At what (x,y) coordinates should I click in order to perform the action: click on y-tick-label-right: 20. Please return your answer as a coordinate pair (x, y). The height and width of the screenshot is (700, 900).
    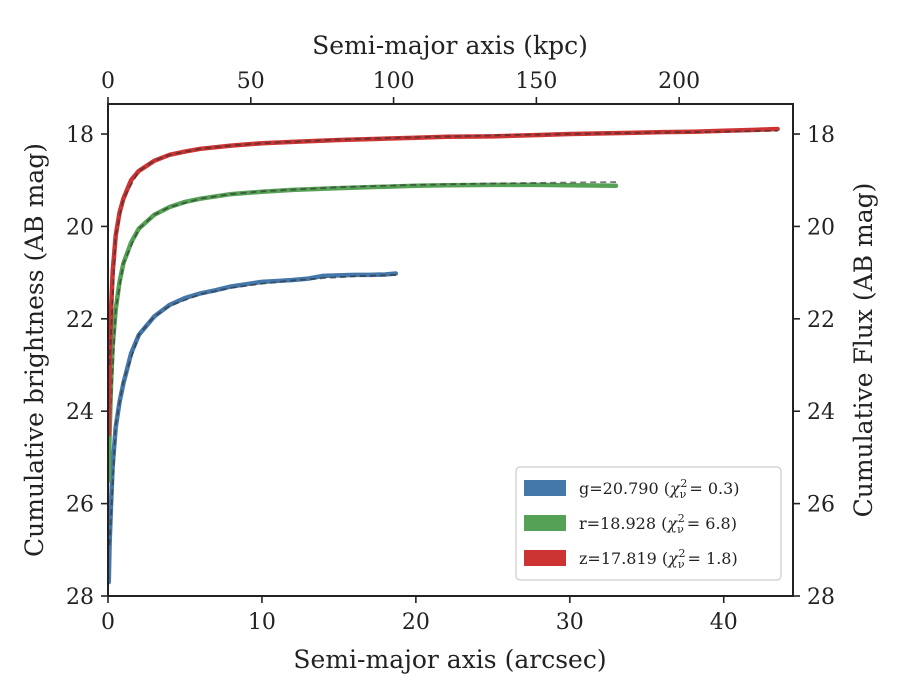
    Looking at the image, I should click on (821, 227).